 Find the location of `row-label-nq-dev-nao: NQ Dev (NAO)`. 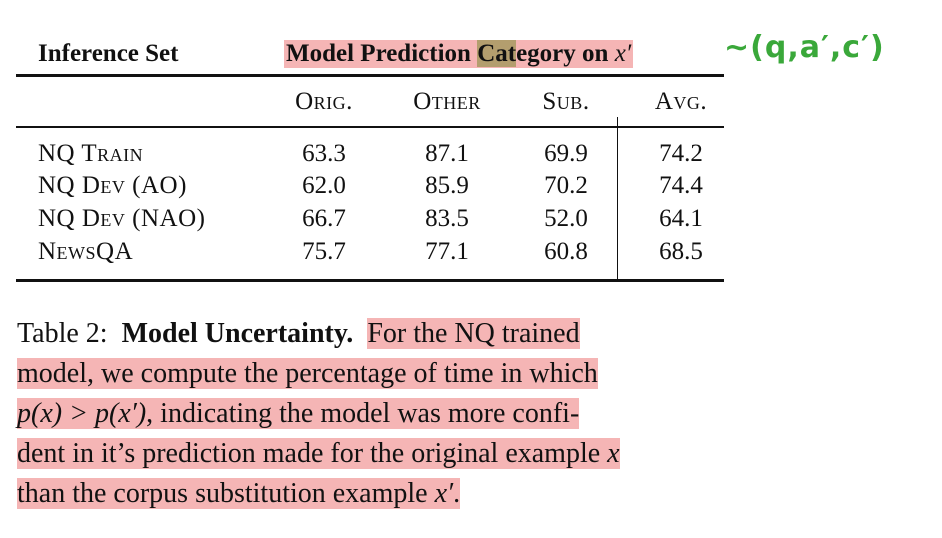

row-label-nq-dev-nao: NQ Dev (NAO) is located at coordinates (122, 218).